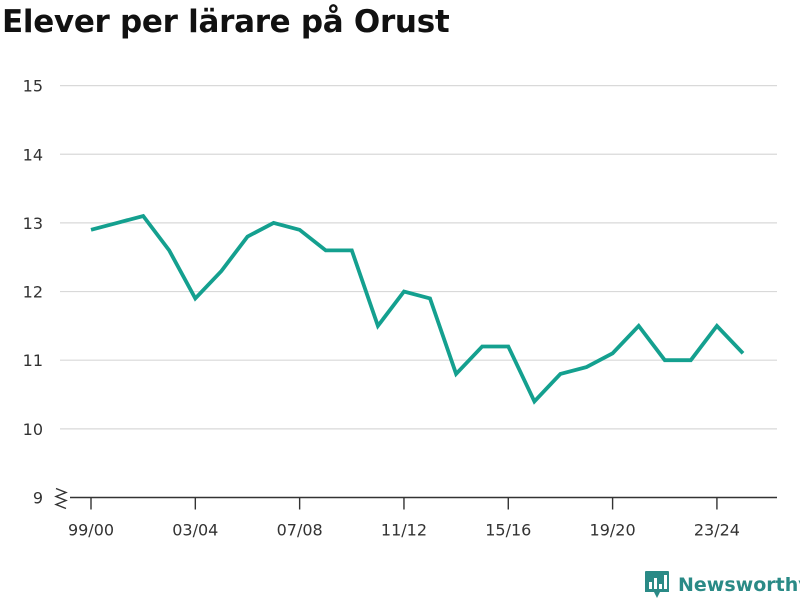 Image resolution: width=800 pixels, height=601 pixels. I want to click on x-tick-label: 11/12, so click(404, 530).